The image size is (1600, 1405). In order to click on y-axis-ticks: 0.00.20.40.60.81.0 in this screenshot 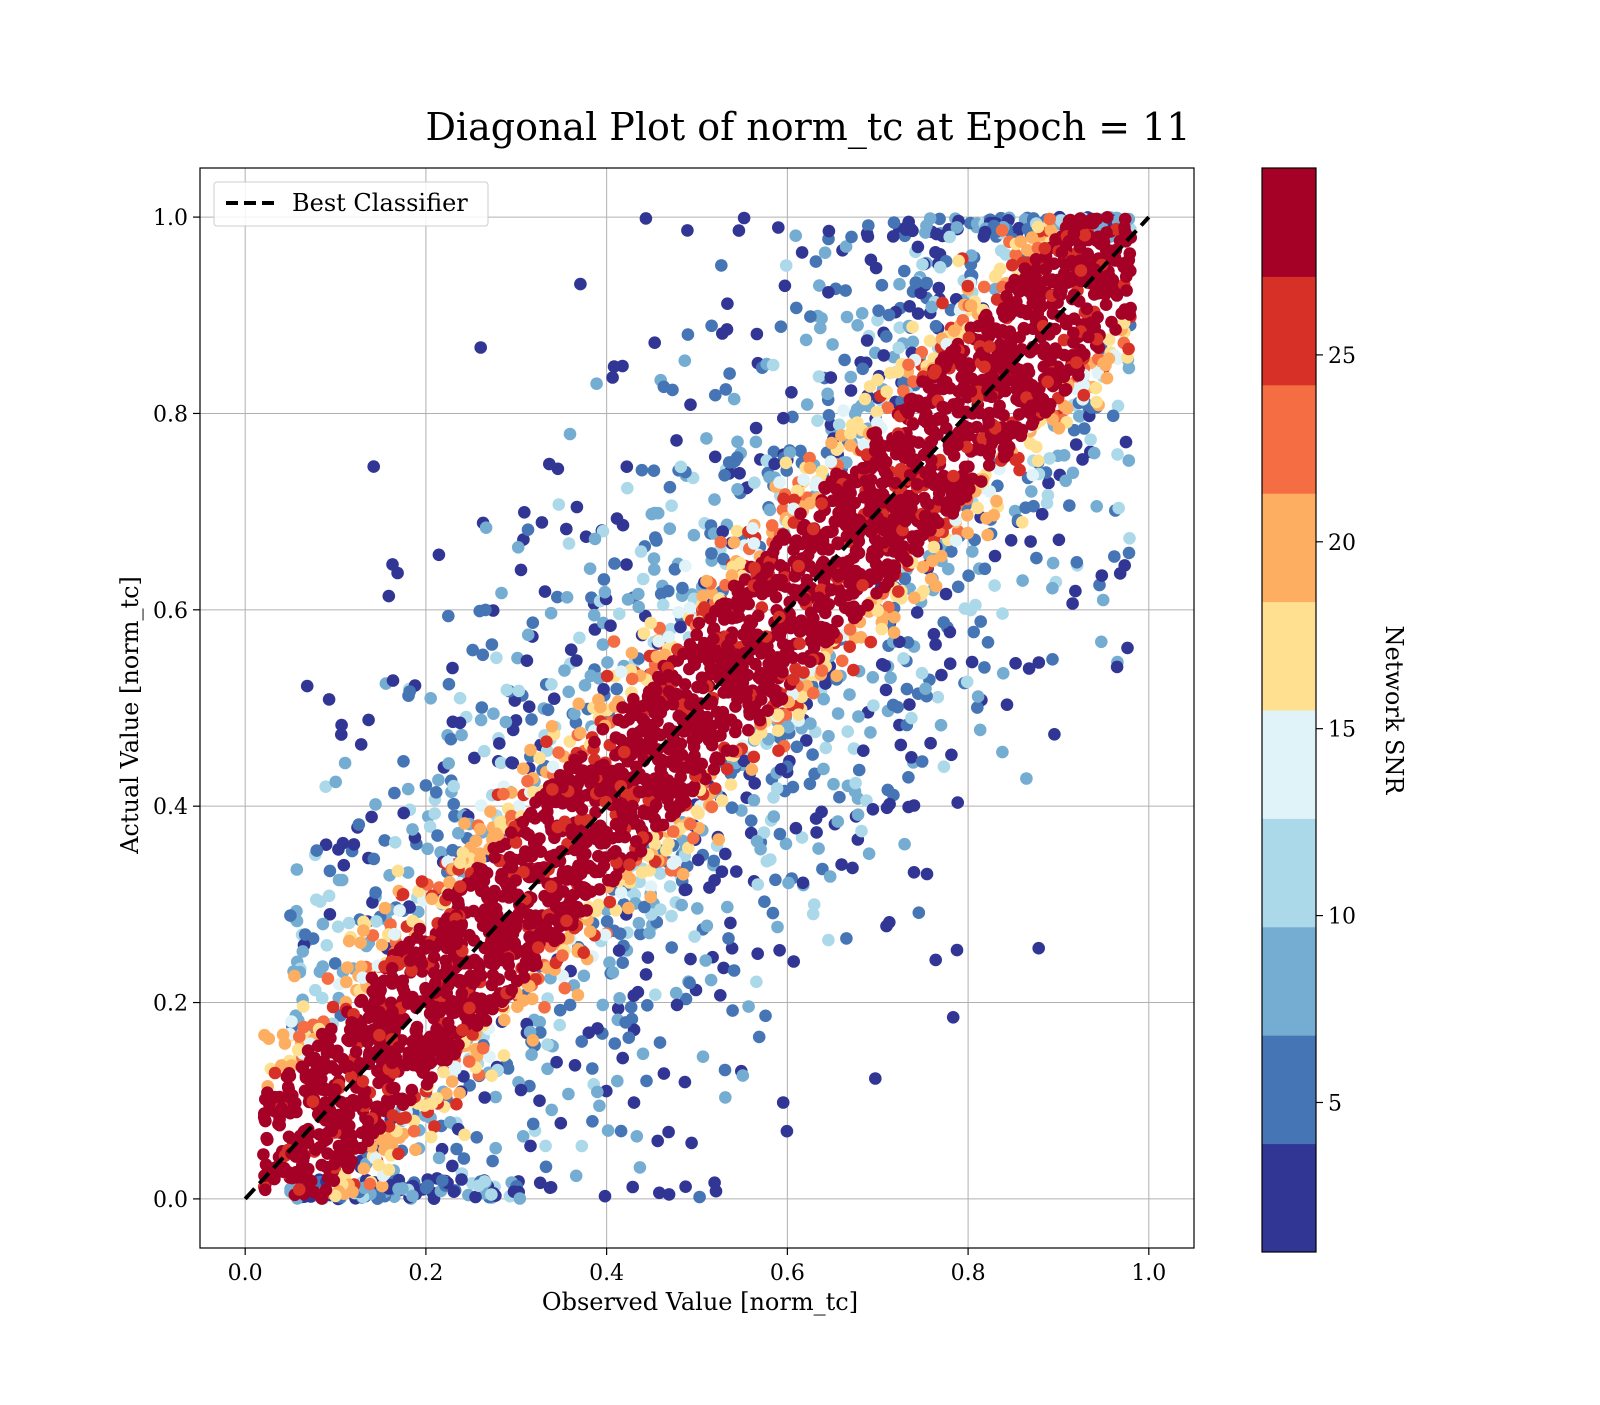, I will do `click(176, 709)`.